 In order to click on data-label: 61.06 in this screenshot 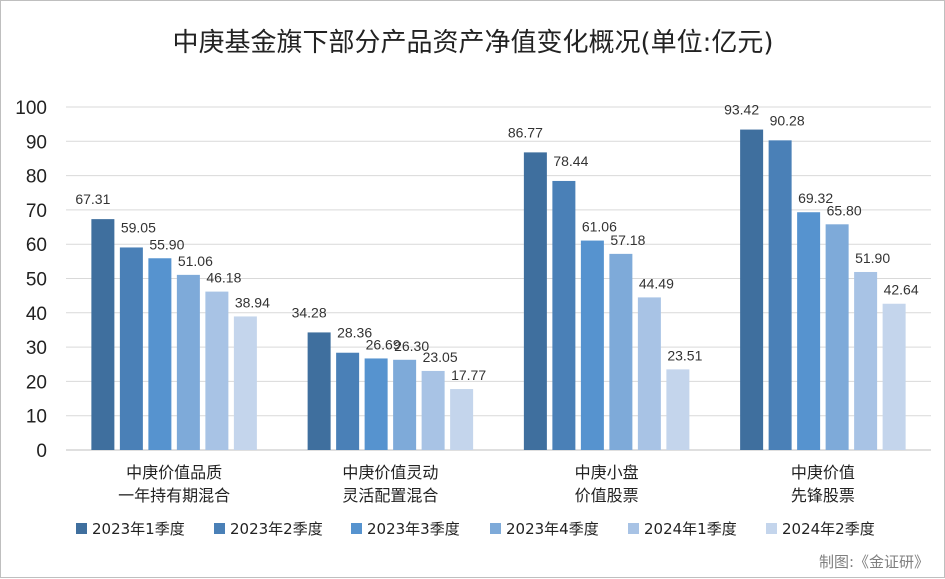, I will do `click(599, 227)`.